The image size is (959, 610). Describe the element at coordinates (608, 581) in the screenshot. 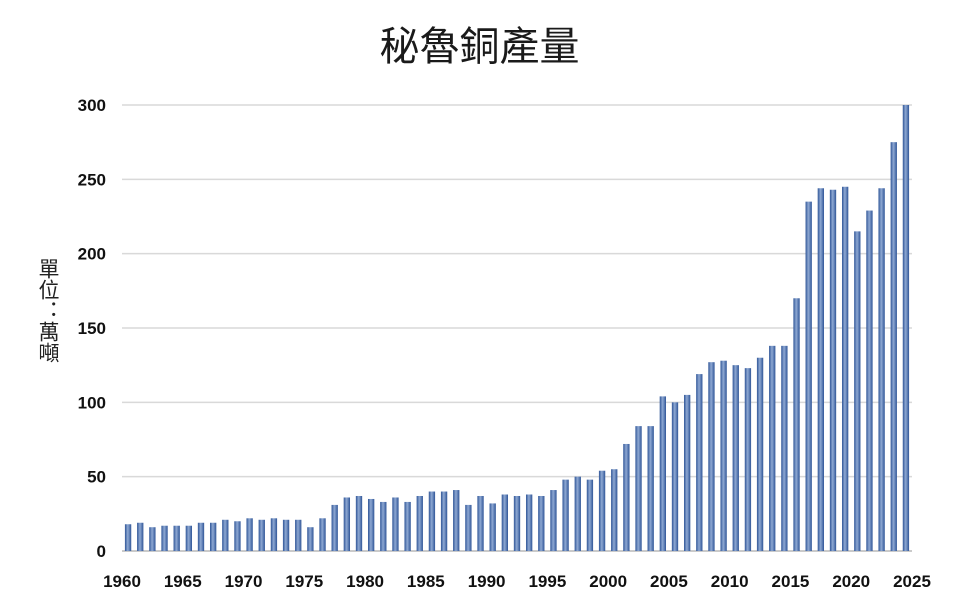

I see `x-tick-label: 2000` at that location.